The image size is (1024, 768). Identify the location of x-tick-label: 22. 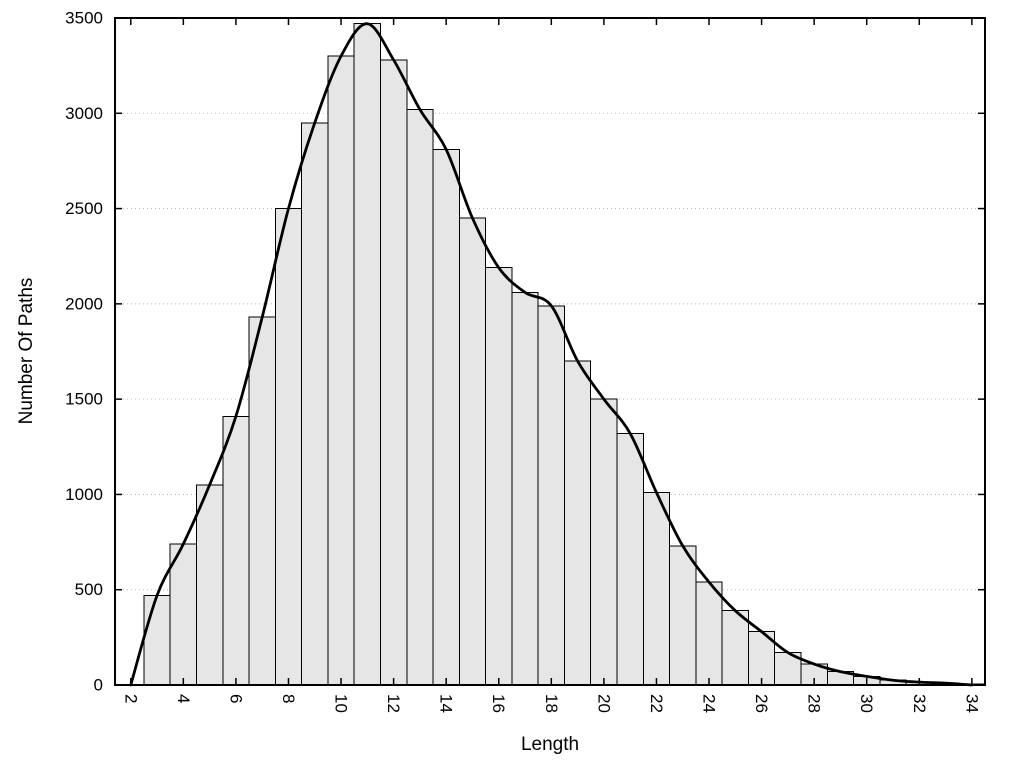
(656, 703).